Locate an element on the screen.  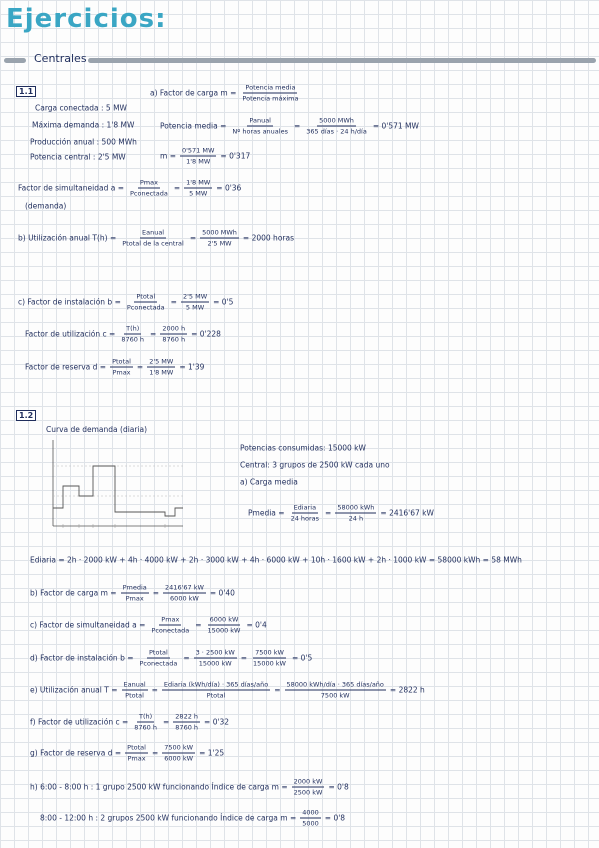
exercise-label: 1.1 is located at coordinates (26, 91).